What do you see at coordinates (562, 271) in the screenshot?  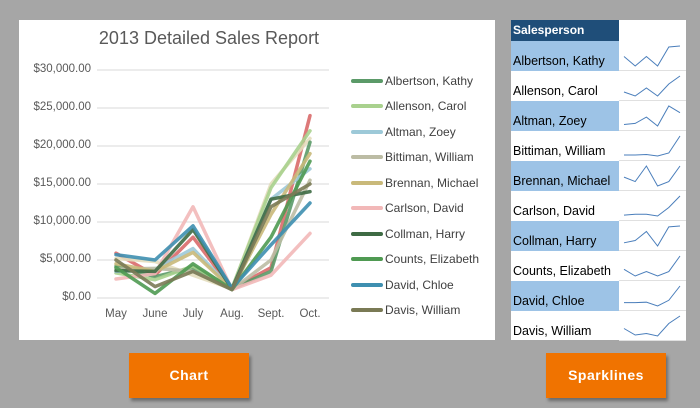 I see `salesperson-cell: Counts, Elizabeth` at bounding box center [562, 271].